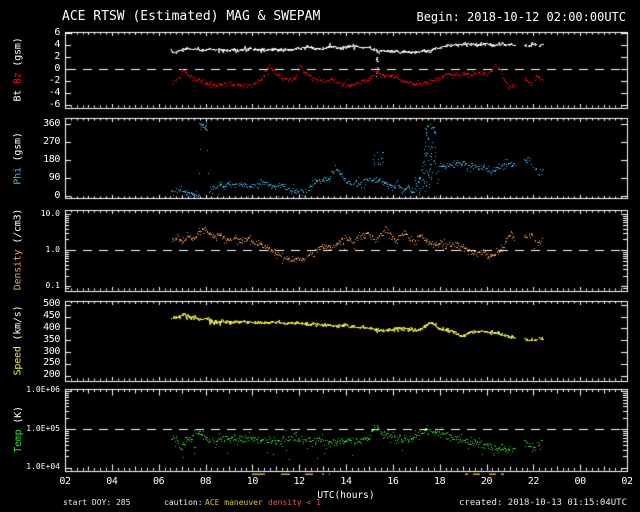 The image size is (640, 512). What do you see at coordinates (51, 375) in the screenshot?
I see `y-tick-label-speed: 200` at bounding box center [51, 375].